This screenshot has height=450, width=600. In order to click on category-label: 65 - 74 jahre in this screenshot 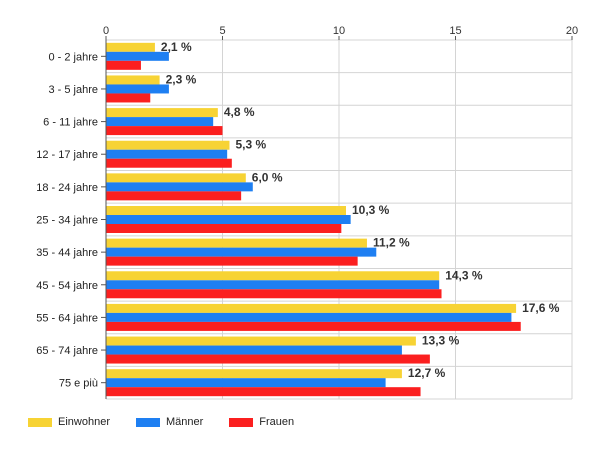, I will do `click(67, 351)`.